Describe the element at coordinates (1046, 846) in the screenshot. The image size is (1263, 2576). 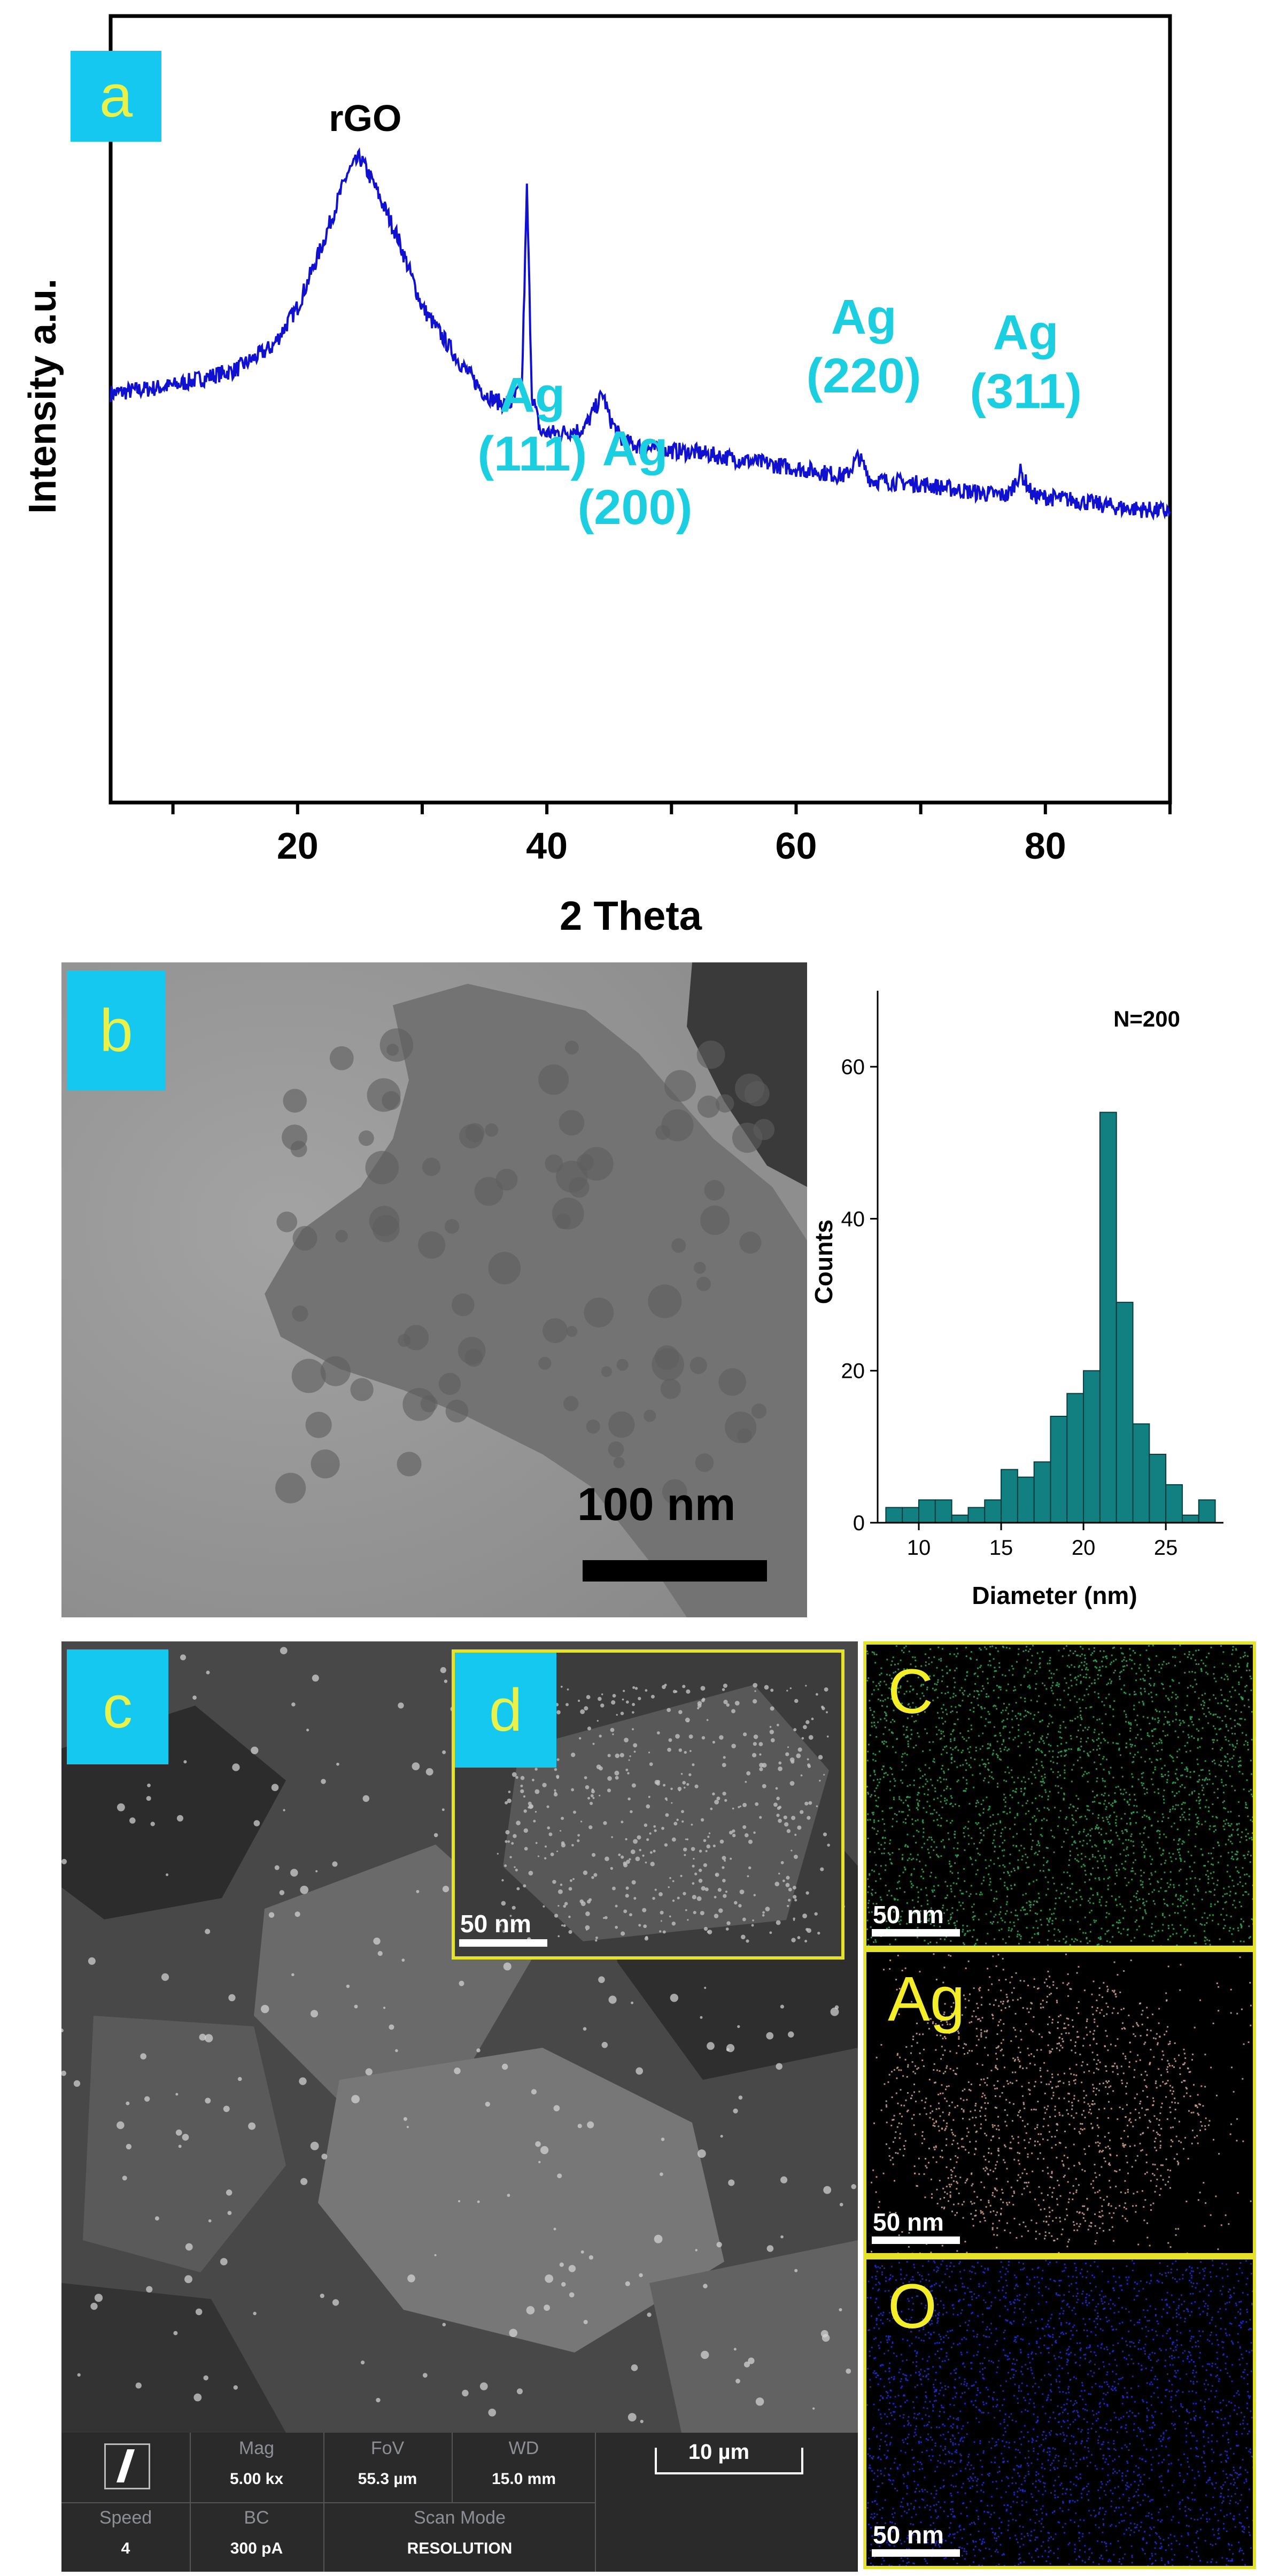
I see `xrd-x-tick-label: 80` at that location.